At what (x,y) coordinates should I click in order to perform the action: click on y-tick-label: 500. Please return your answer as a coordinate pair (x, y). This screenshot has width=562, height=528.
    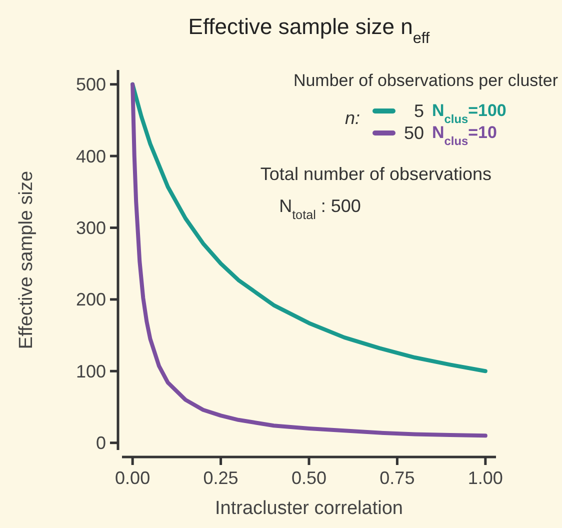
    Looking at the image, I should click on (91, 84).